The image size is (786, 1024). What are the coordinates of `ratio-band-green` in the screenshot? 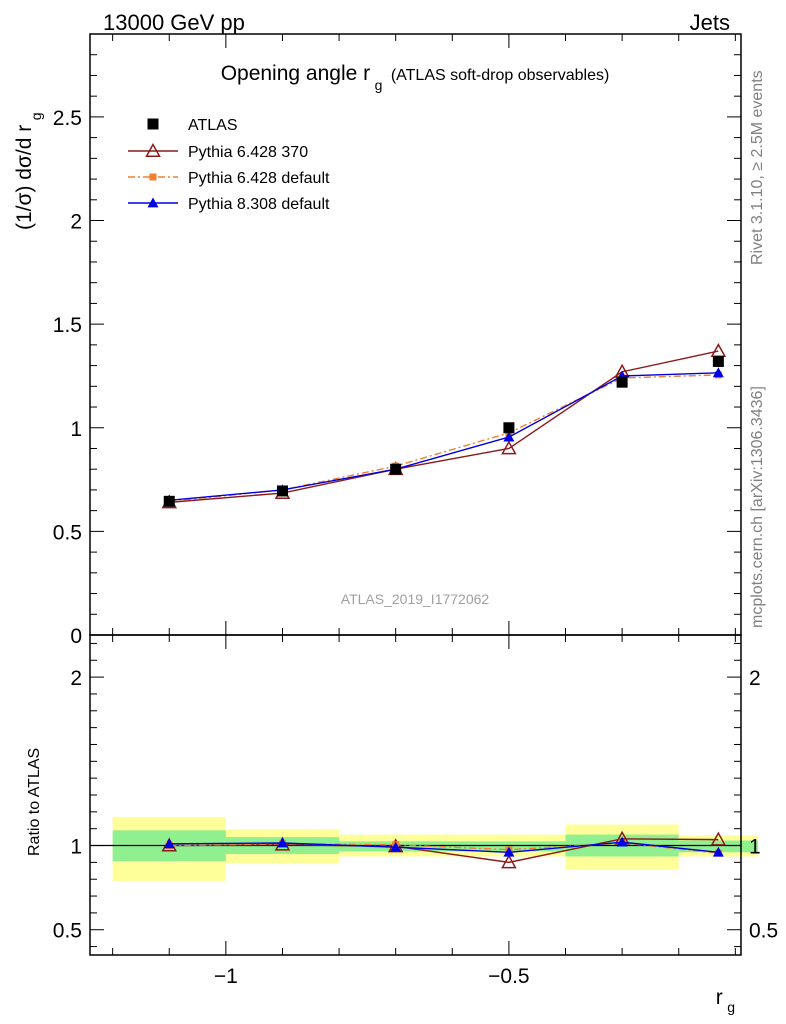 It's located at (718, 846).